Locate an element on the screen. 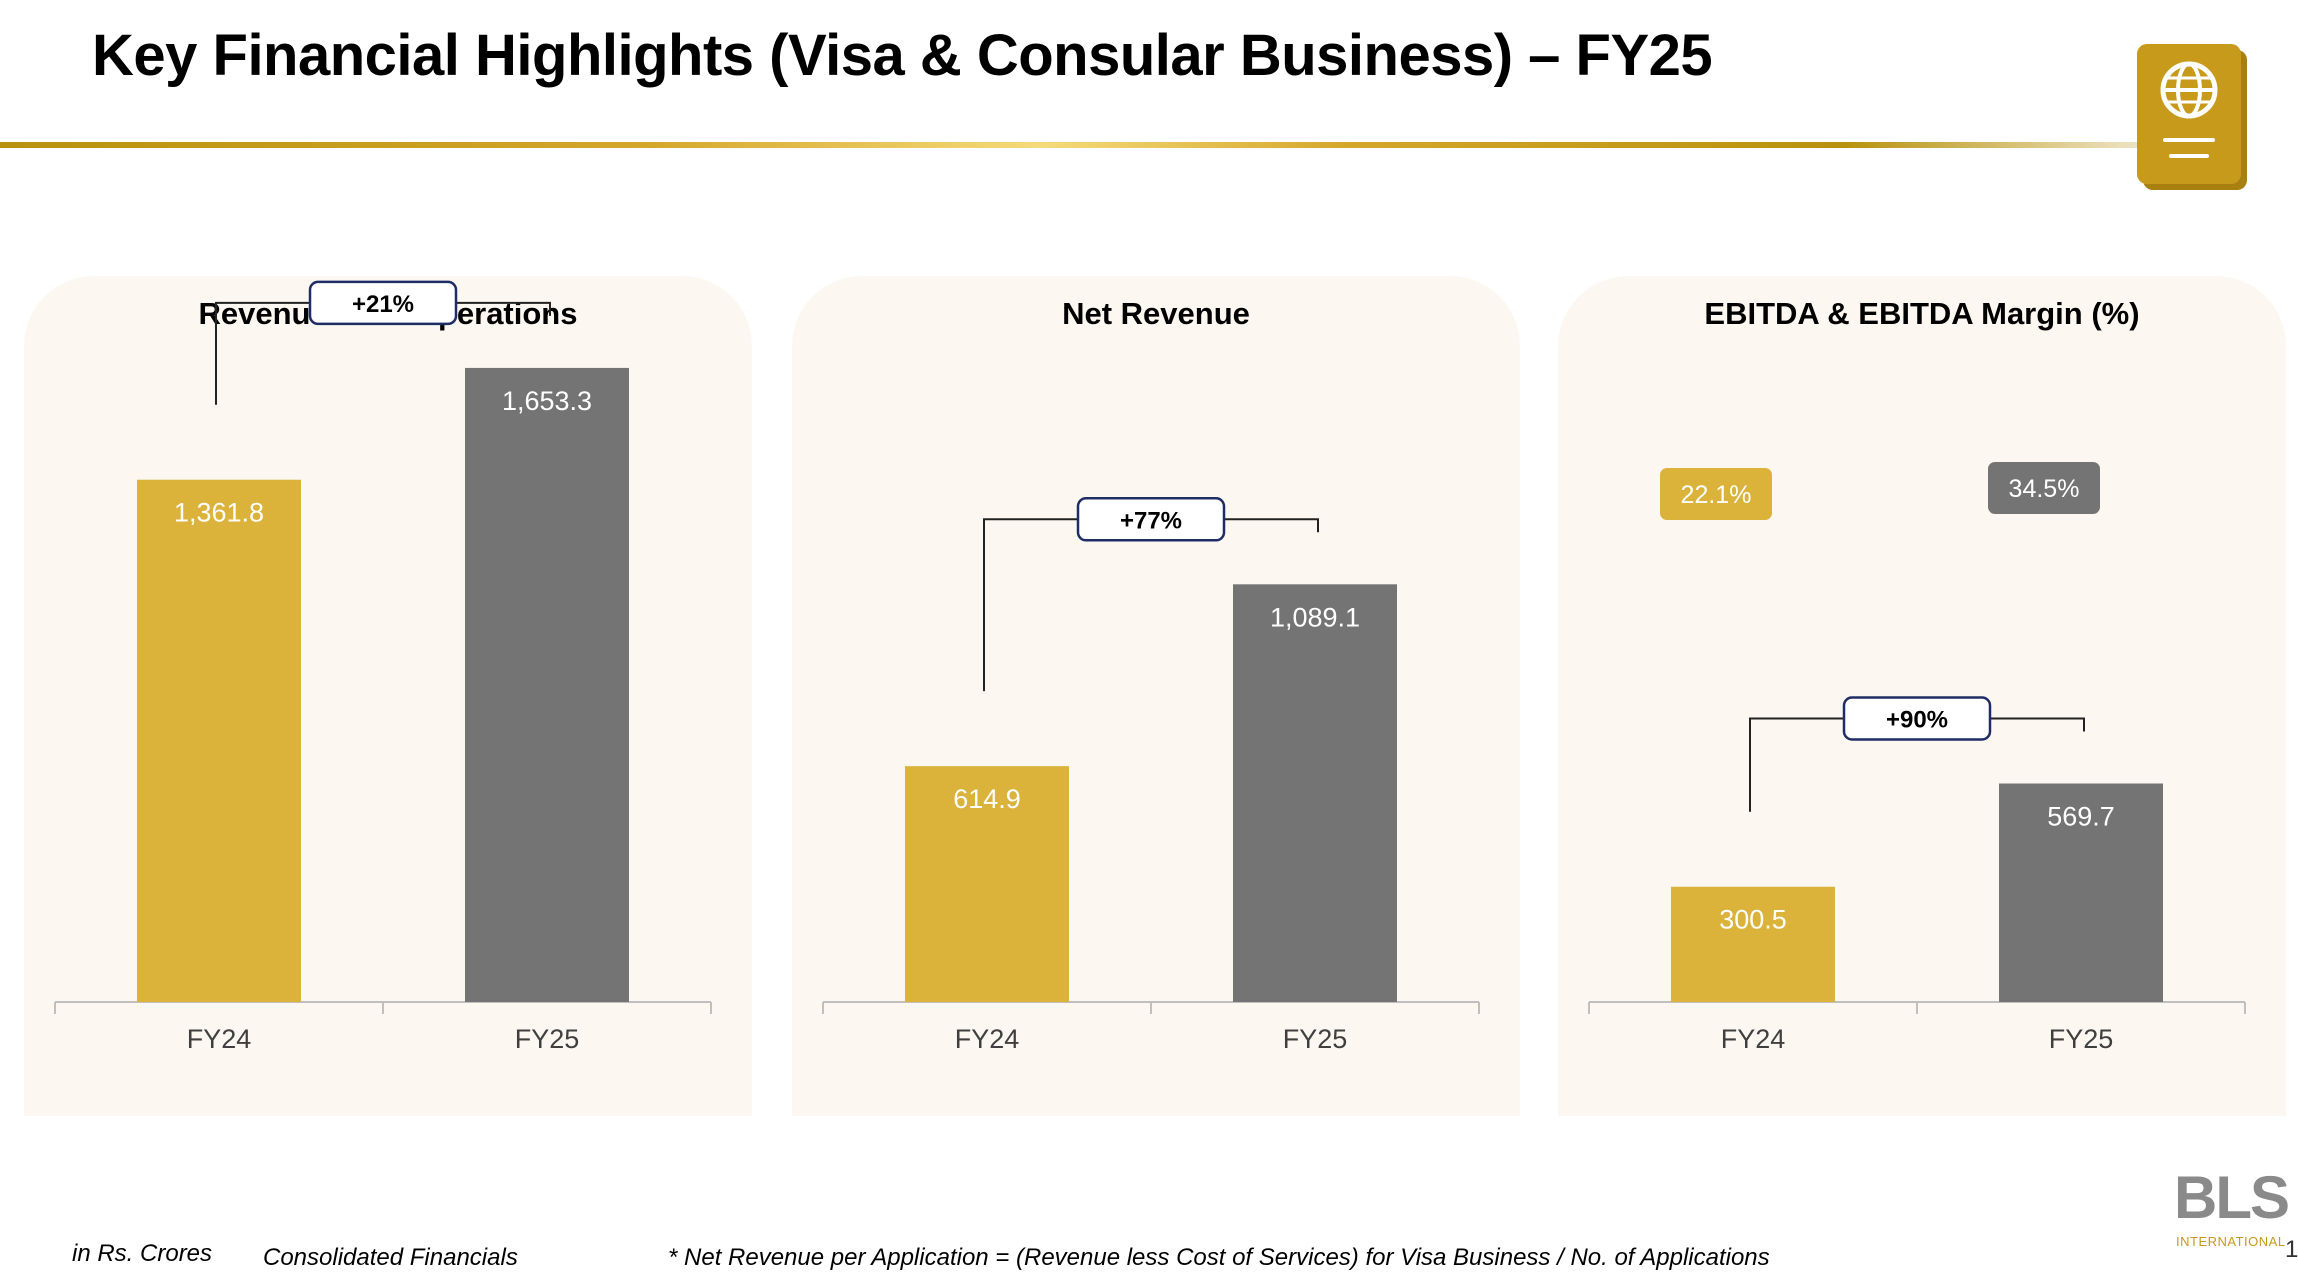  basis-note: Consolidated Financials is located at coordinates (390, 1257).